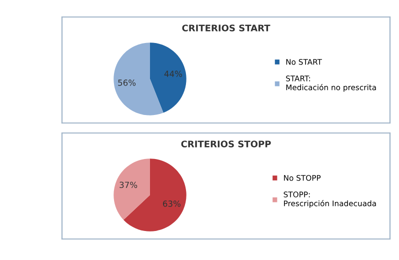 Image resolution: width=399 pixels, height=260 pixels. I want to click on chart-title: CRITERIOS START, so click(226, 28).